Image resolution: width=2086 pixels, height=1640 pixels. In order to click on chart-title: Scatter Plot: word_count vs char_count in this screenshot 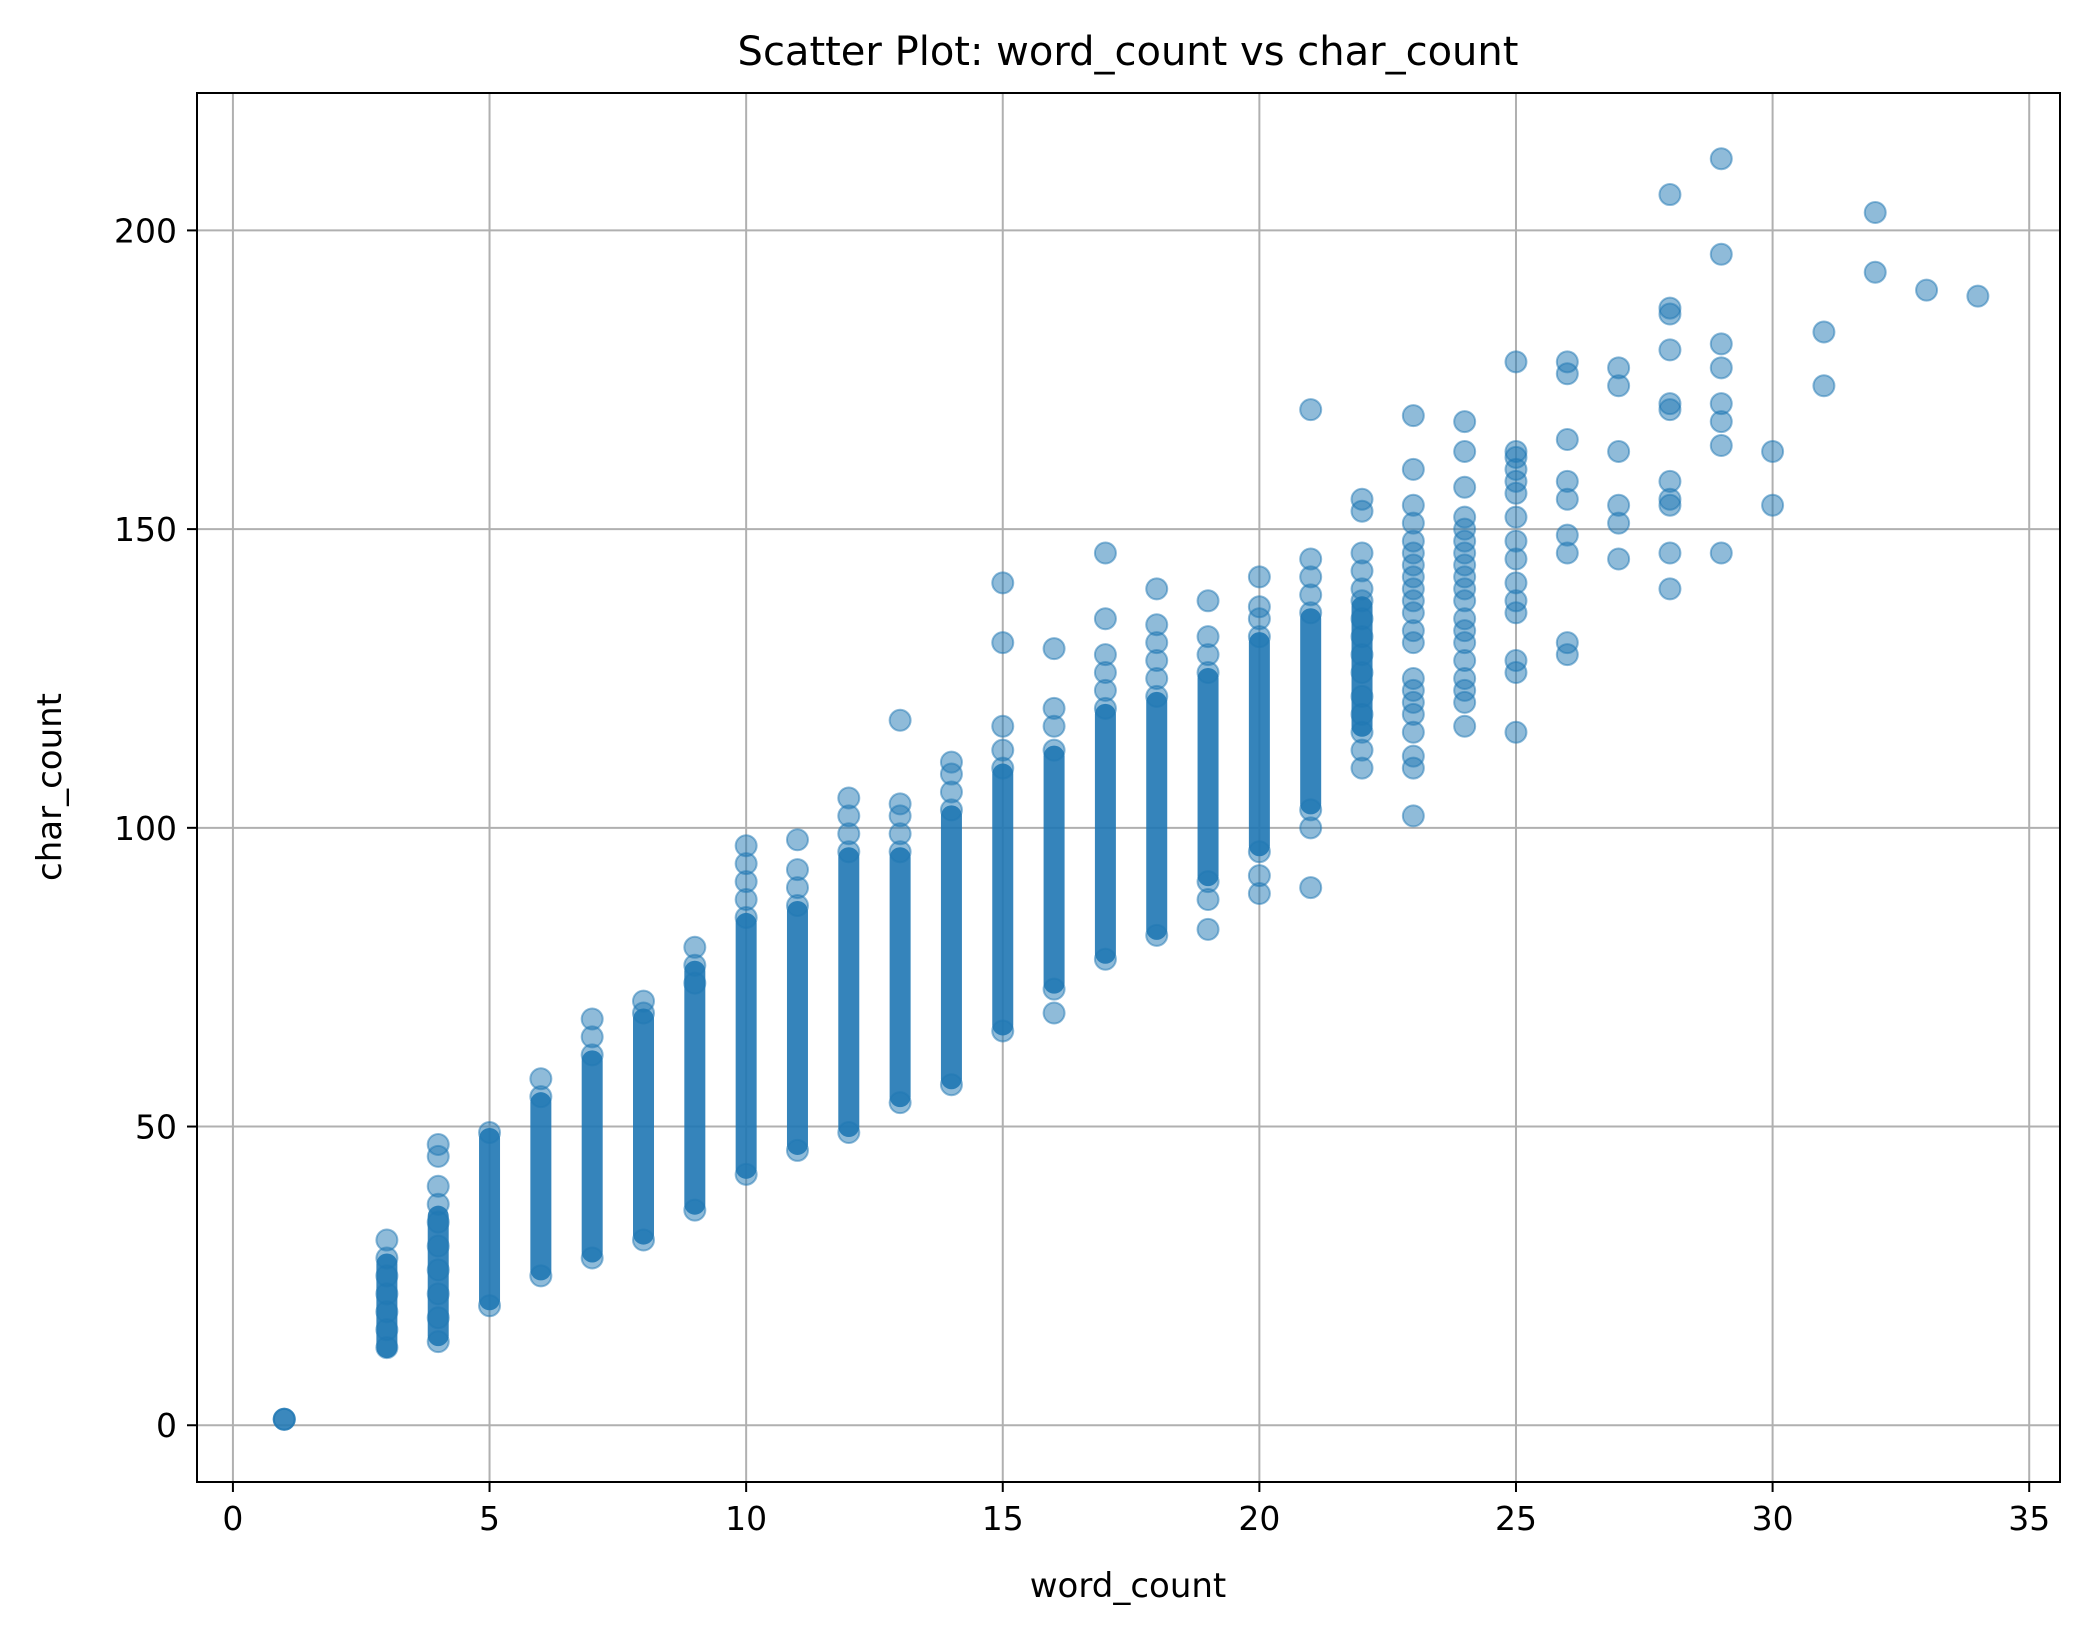, I will do `click(1128, 52)`.